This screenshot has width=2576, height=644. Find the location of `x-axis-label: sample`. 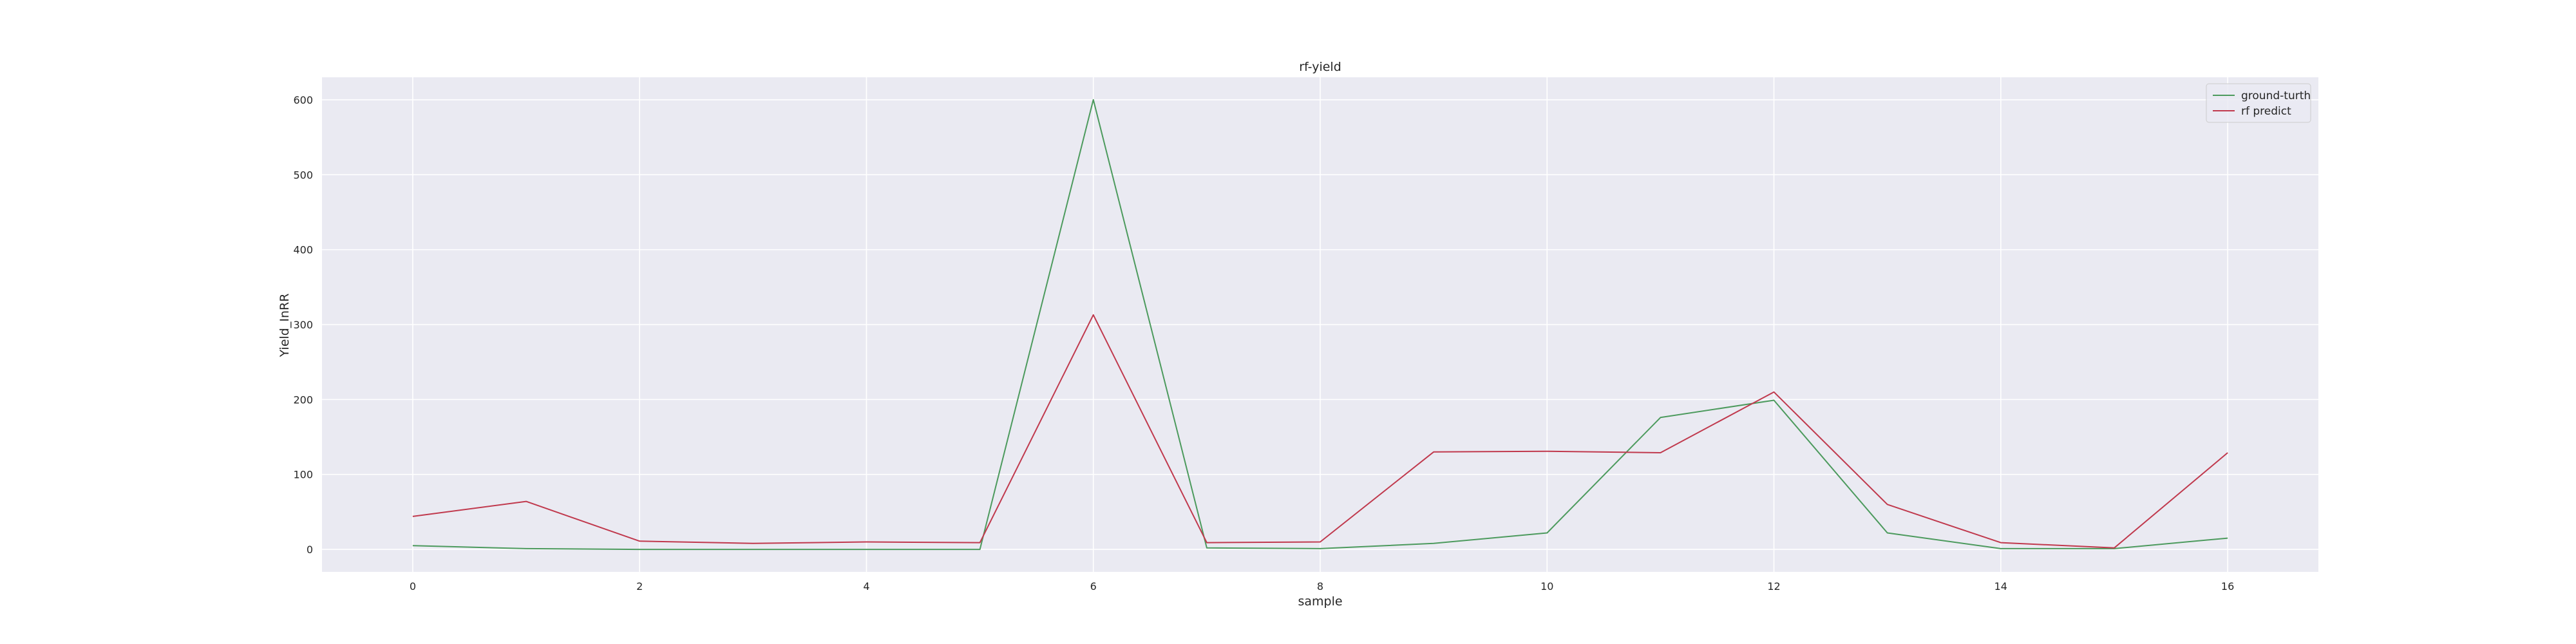

x-axis-label: sample is located at coordinates (1320, 602).